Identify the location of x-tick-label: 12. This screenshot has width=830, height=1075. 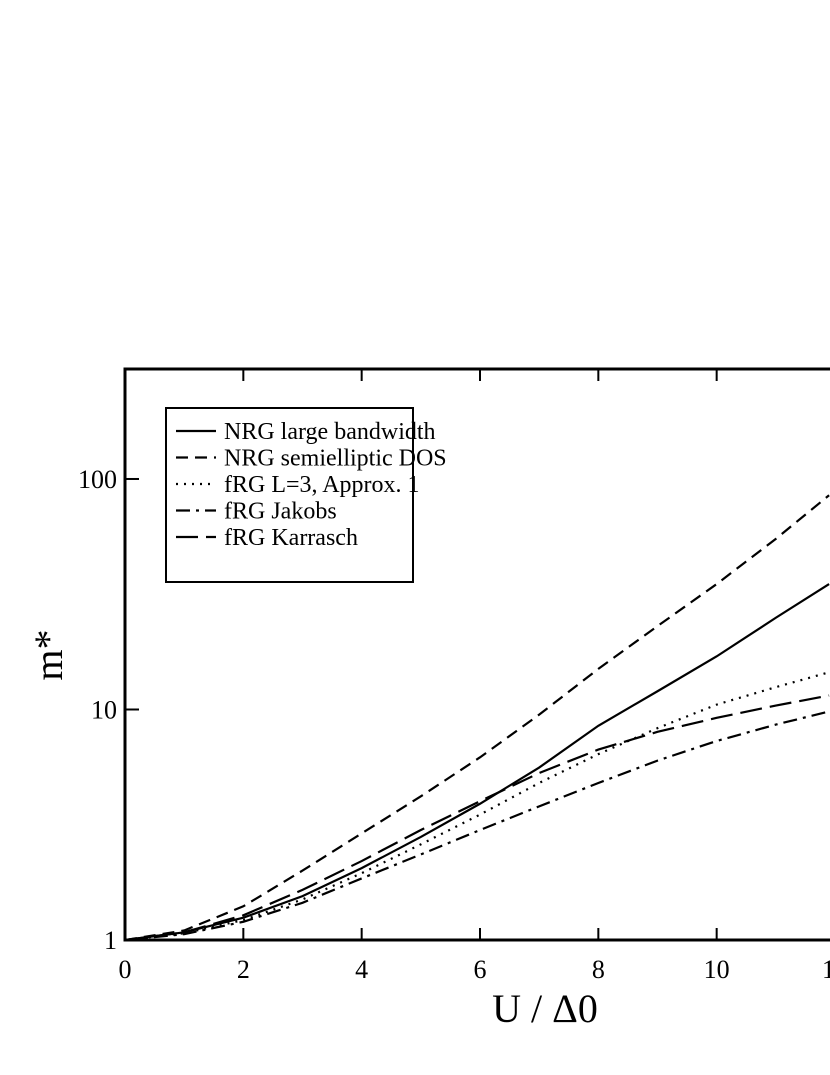
(826, 969).